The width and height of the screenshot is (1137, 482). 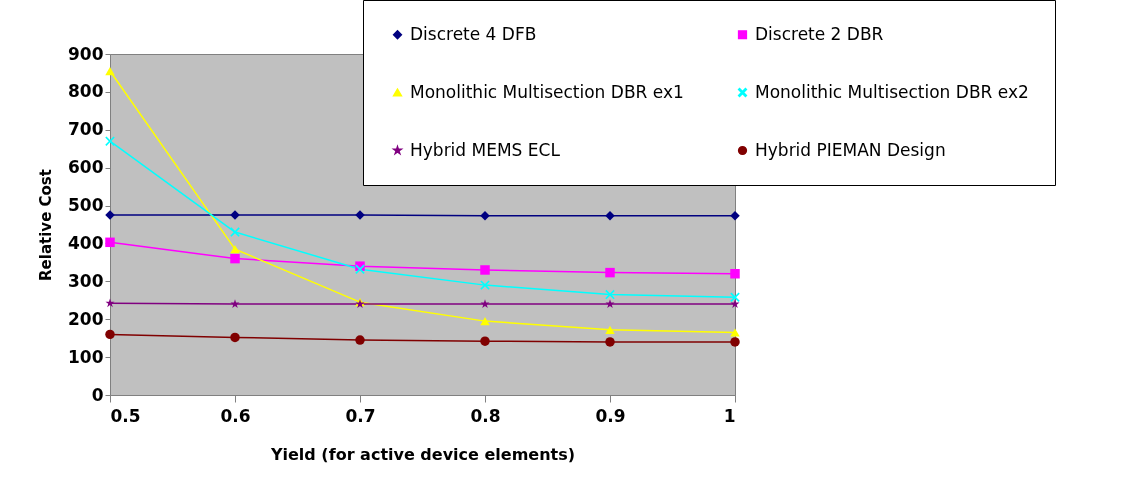 What do you see at coordinates (86, 53) in the screenshot?
I see `y-tick-label: 900` at bounding box center [86, 53].